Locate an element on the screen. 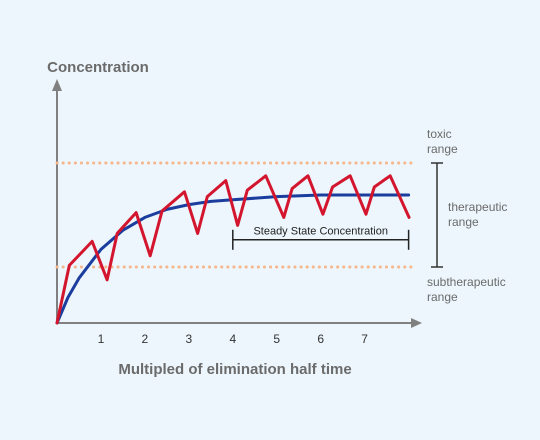 The width and height of the screenshot is (540, 440). x-tick-label: 4 is located at coordinates (232, 339).